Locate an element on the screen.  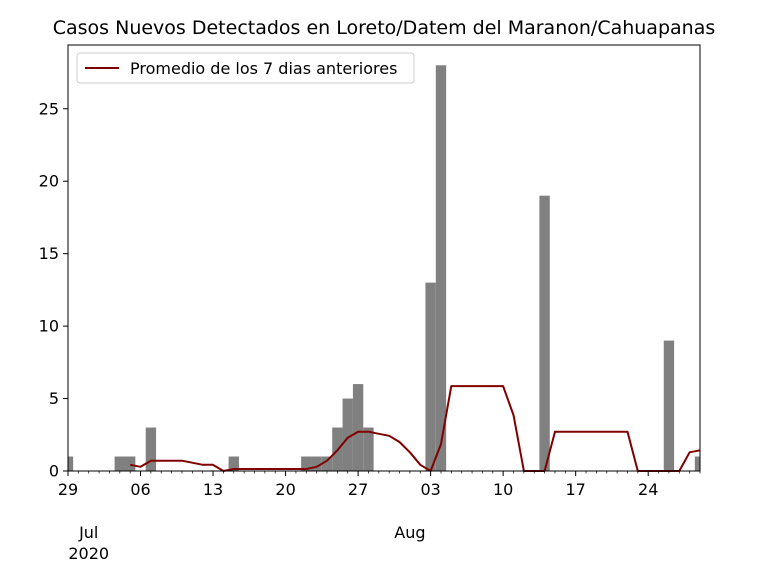
y-tick-label: 20 is located at coordinates (49, 181).